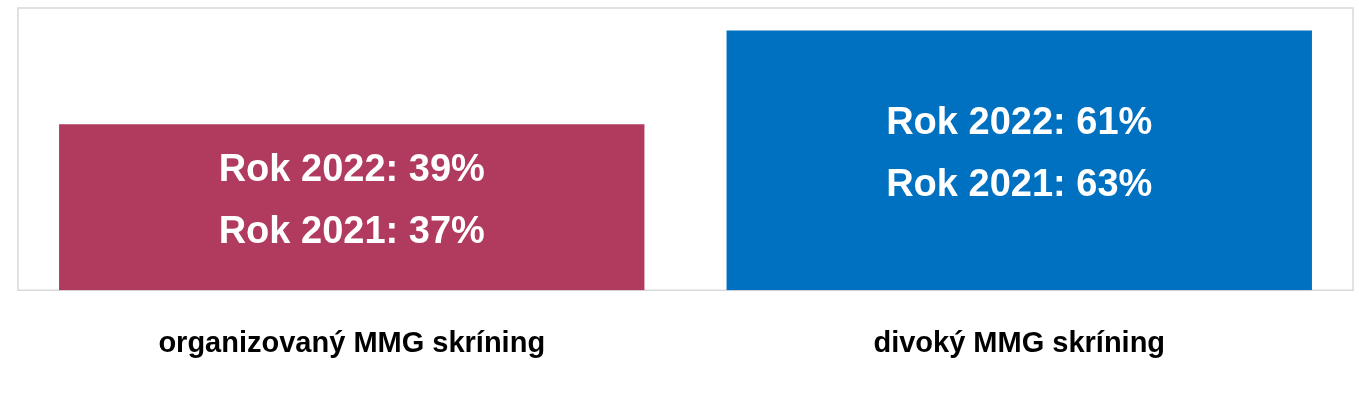 The image size is (1359, 411). I want to click on data-label: Rok 2022: 39% Rok 2021: 37%, so click(351, 198).